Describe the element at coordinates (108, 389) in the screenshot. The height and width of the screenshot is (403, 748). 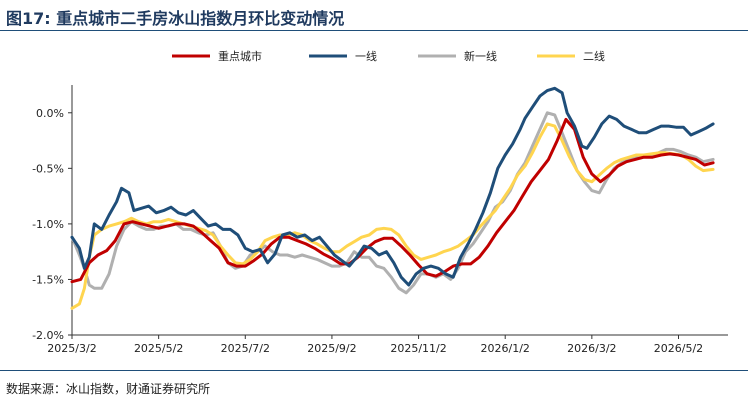
I see `data-source-note: 数据来源：冰山指数，财通证券研究所` at that location.